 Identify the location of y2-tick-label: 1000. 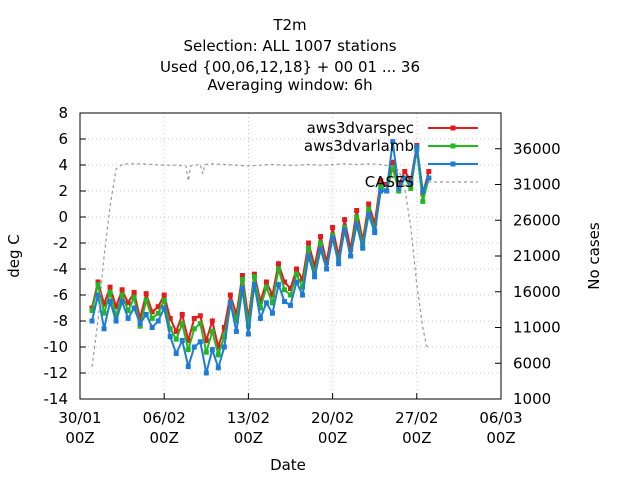
(532, 399).